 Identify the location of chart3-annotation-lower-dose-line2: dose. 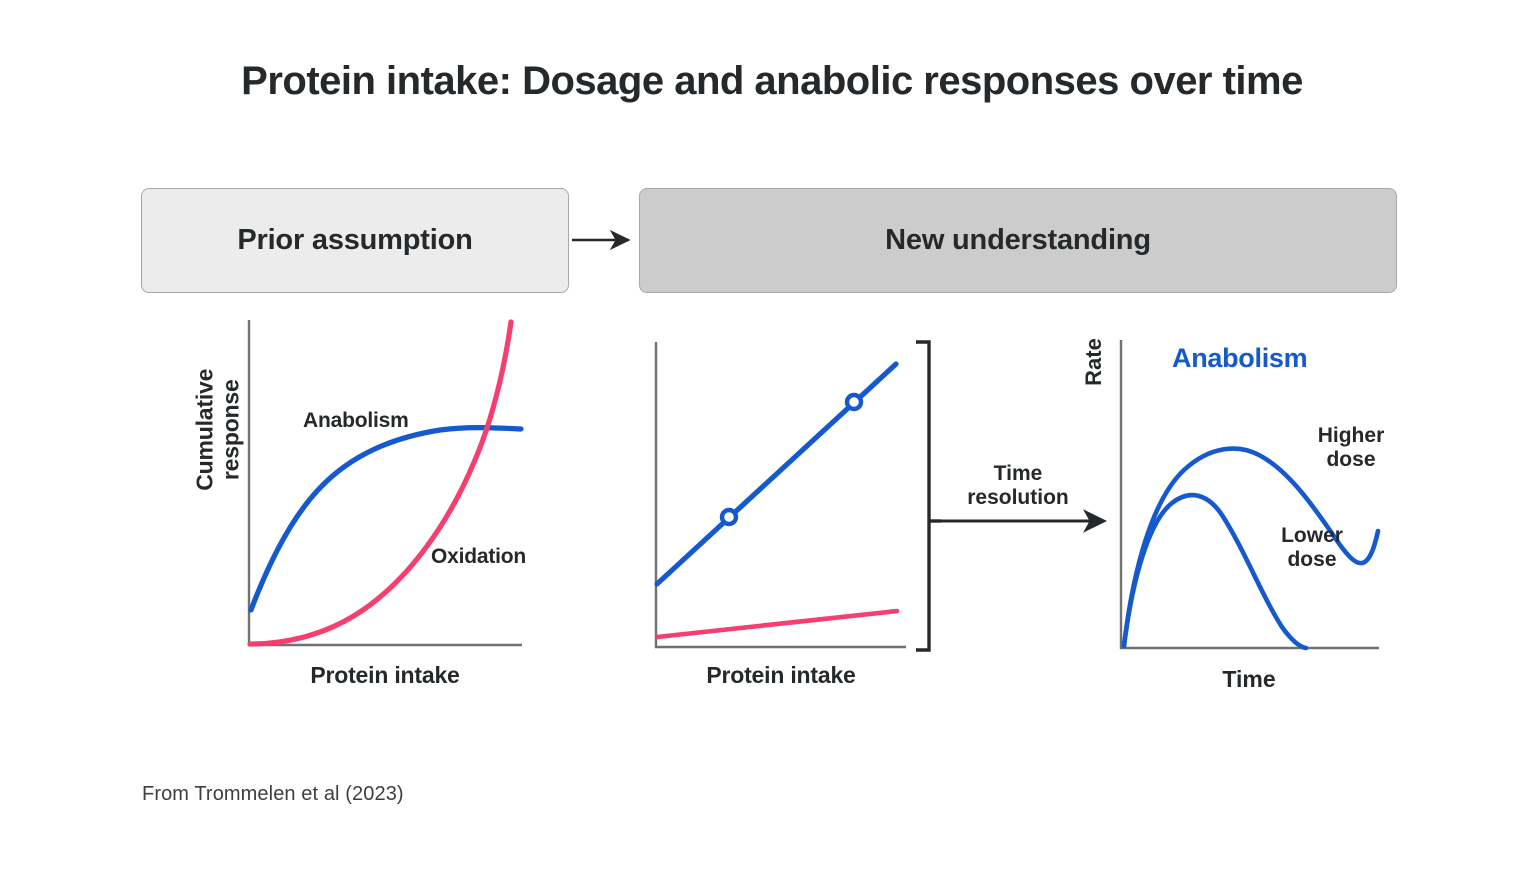
(1312, 559).